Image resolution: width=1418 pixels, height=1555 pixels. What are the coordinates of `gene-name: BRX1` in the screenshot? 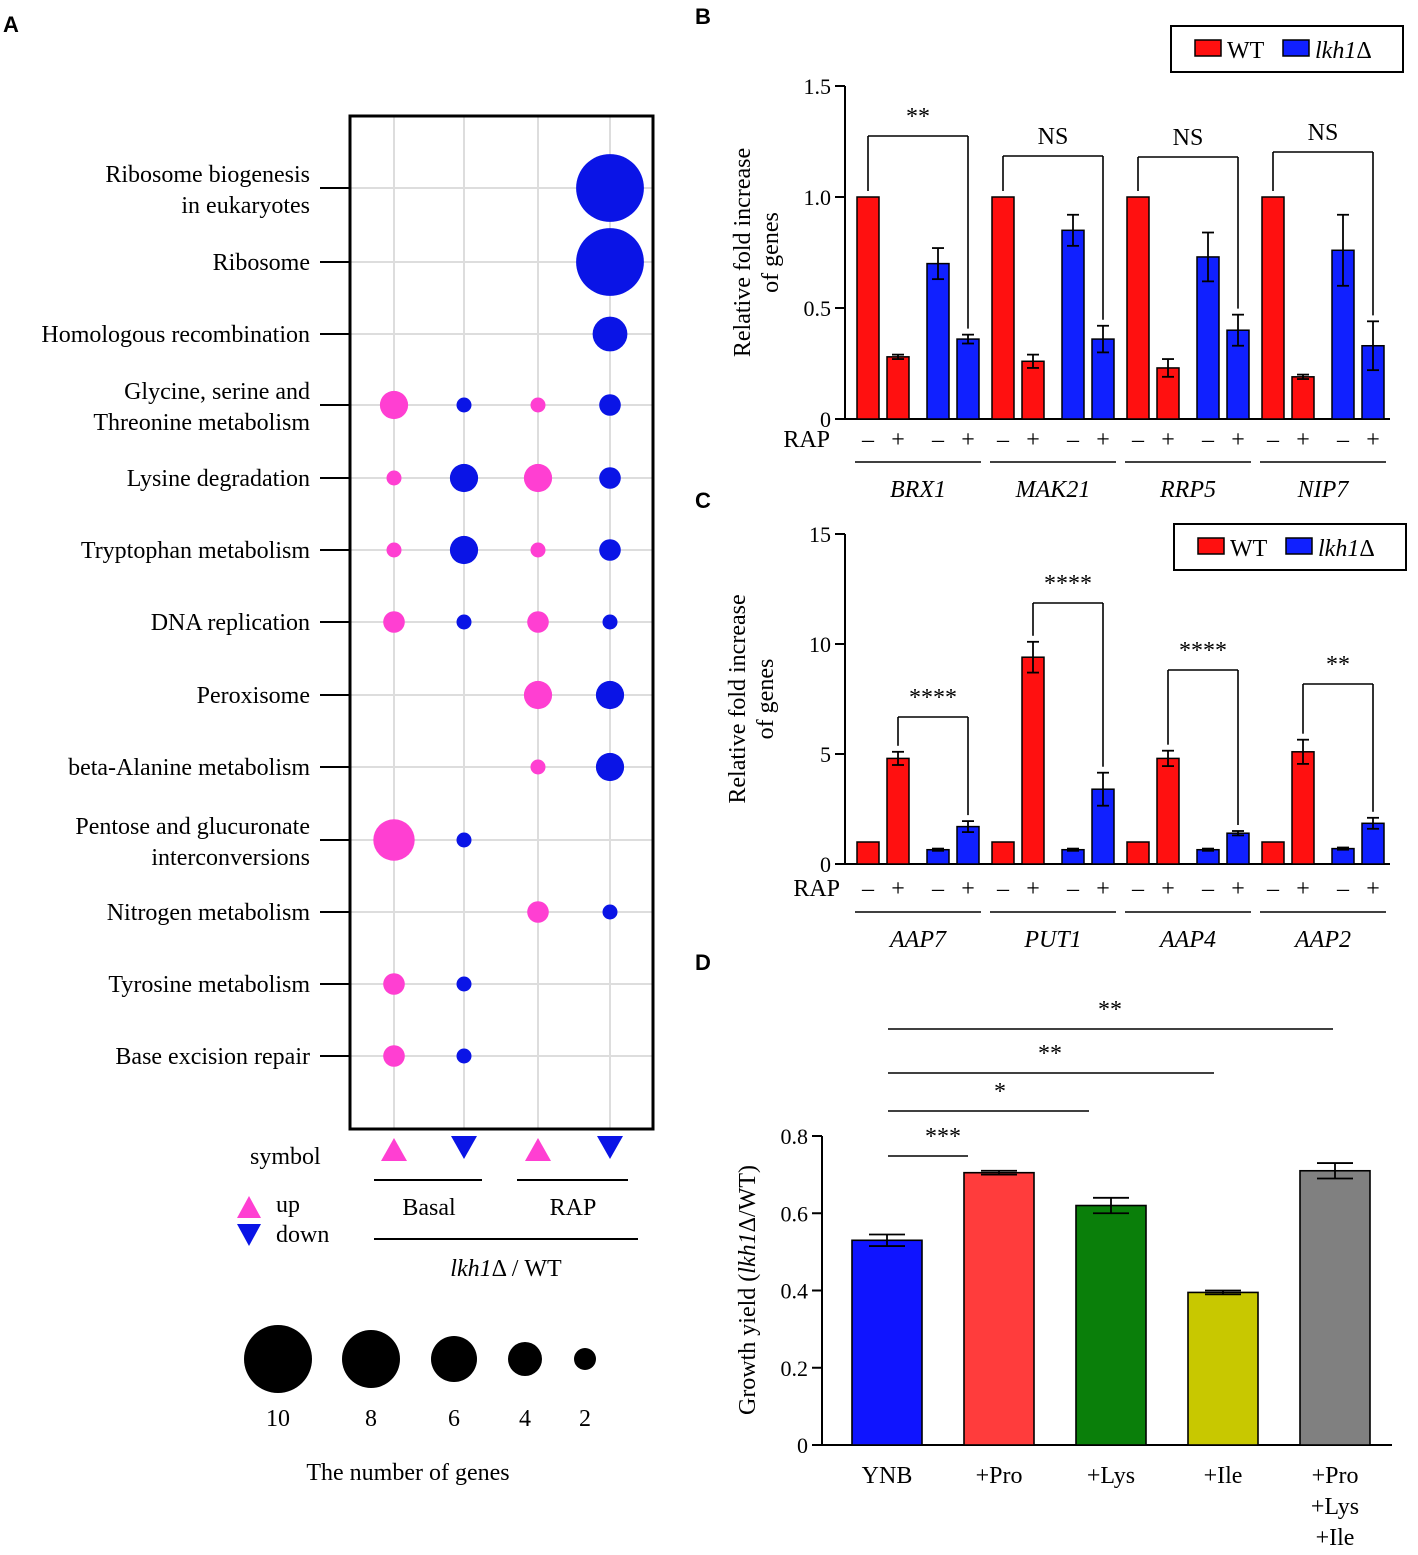 It's located at (918, 490).